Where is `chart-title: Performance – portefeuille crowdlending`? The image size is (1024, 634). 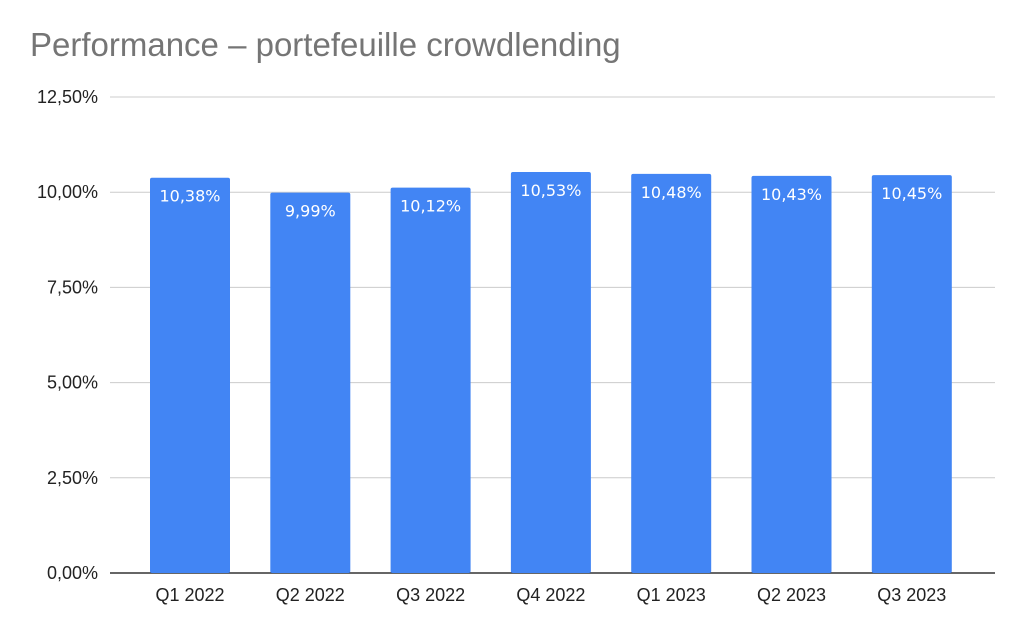 chart-title: Performance – portefeuille crowdlending is located at coordinates (325, 44).